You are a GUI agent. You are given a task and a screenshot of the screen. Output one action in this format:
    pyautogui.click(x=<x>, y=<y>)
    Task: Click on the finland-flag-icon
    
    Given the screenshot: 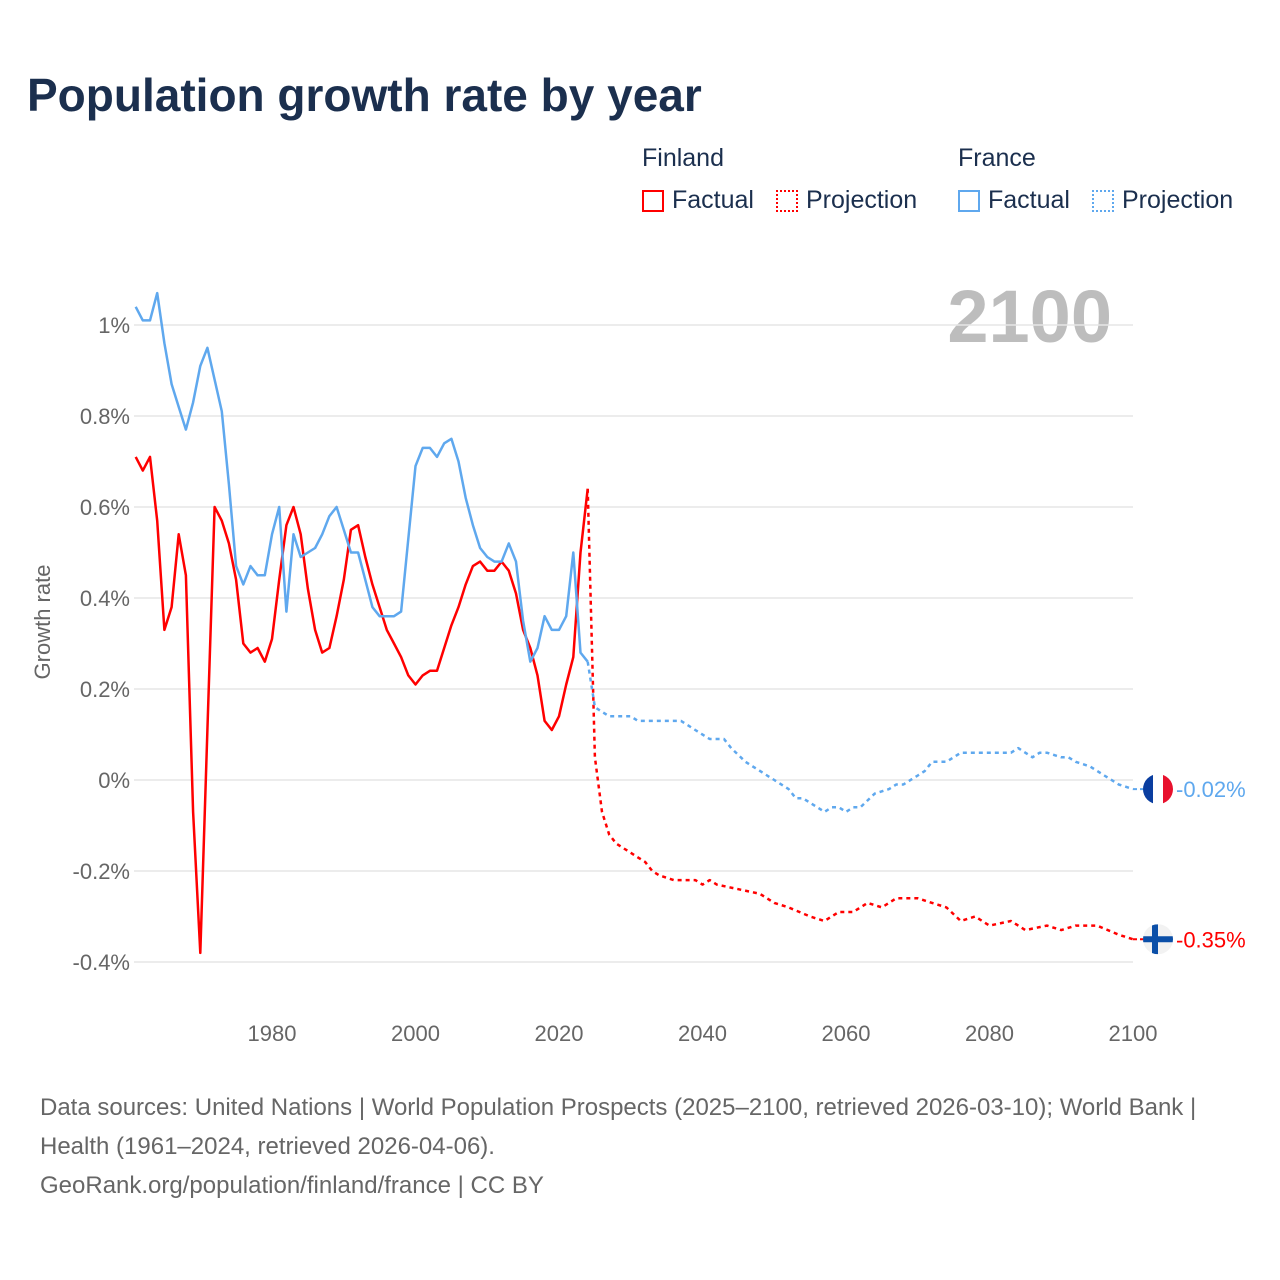 What is the action you would take?
    pyautogui.click(x=1158, y=939)
    